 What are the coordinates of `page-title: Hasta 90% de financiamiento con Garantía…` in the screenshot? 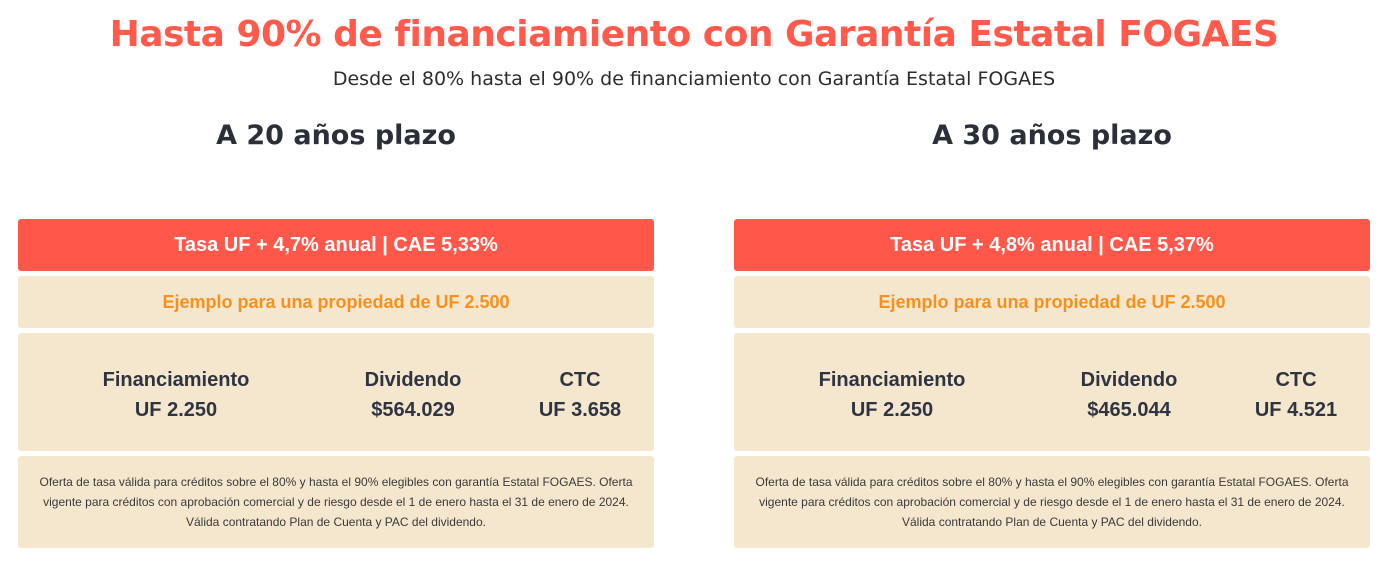 It's located at (694, 34).